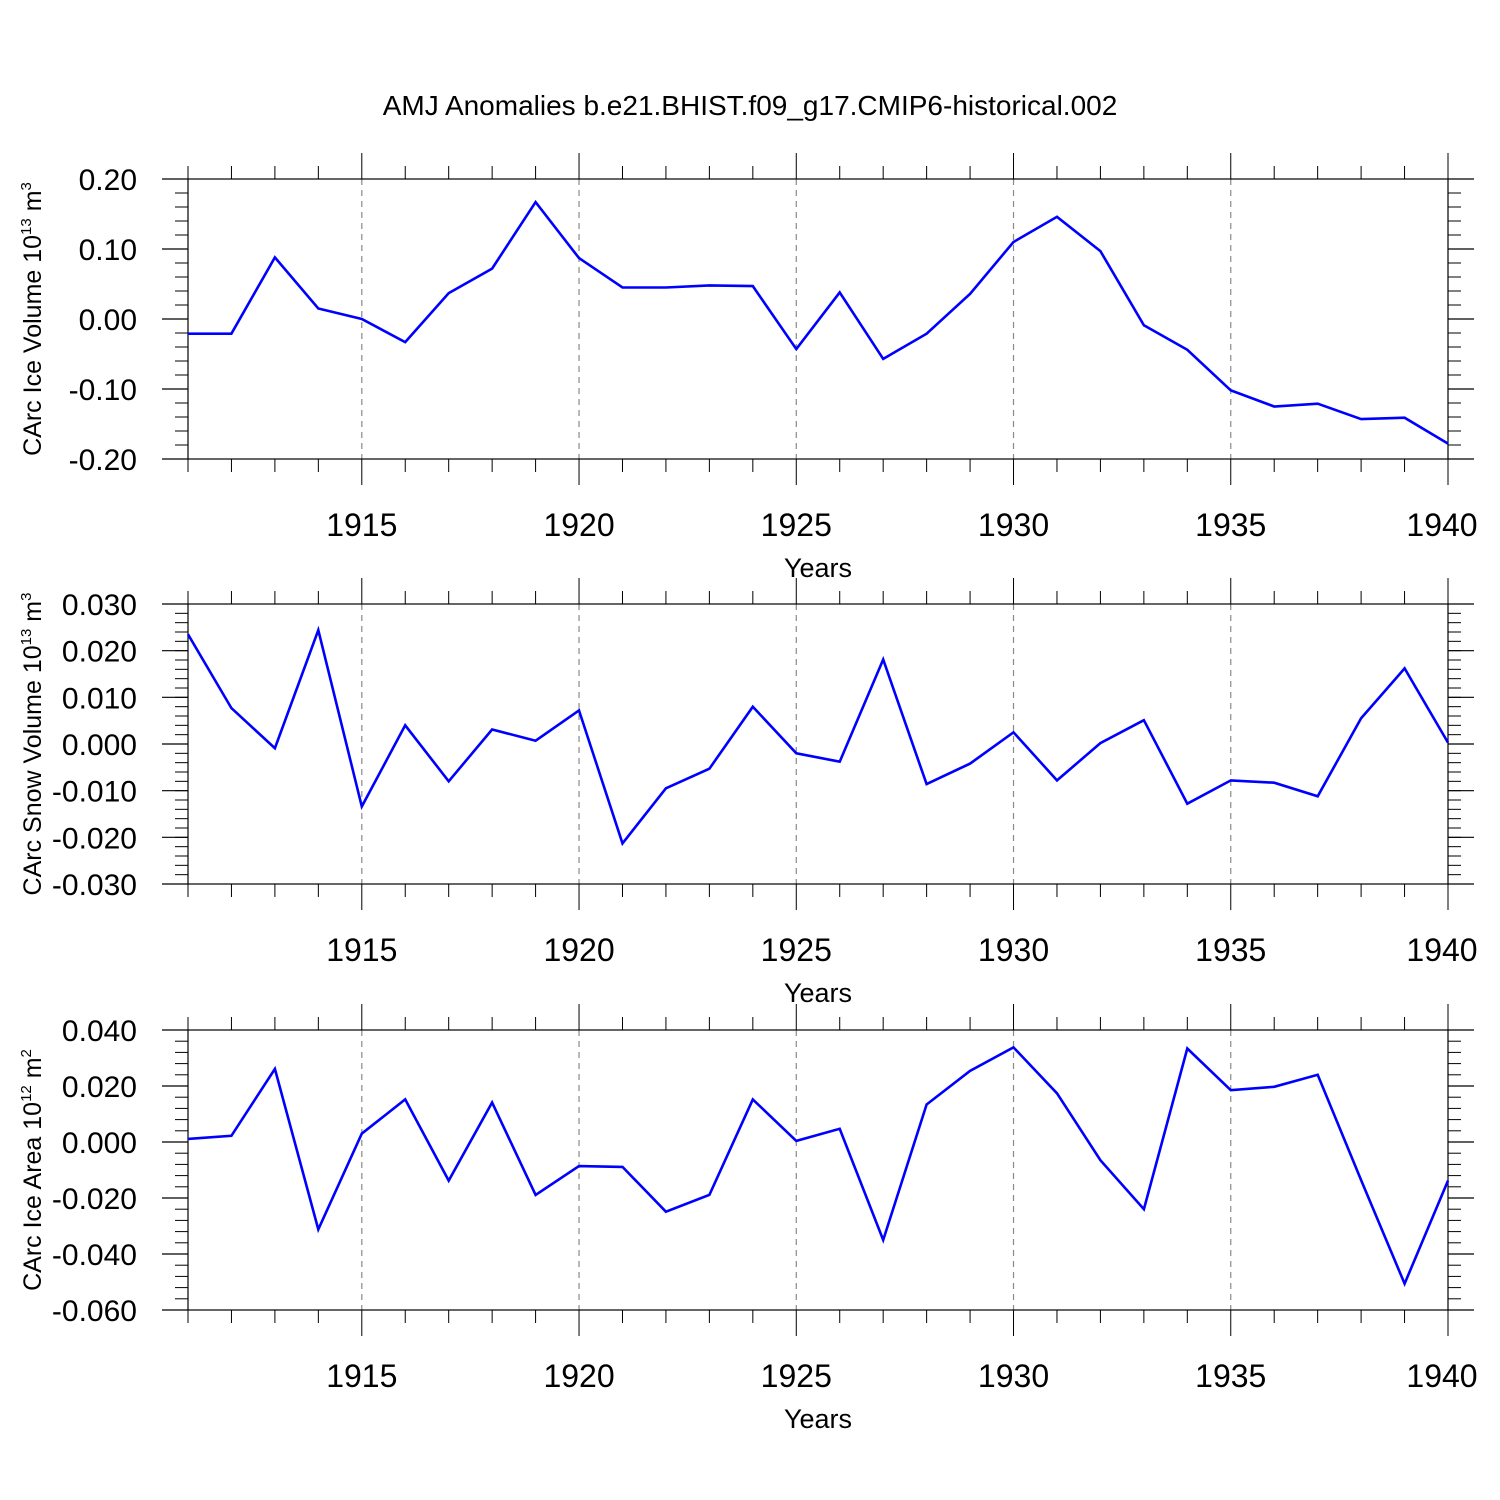 This screenshot has height=1500, width=1500. I want to click on y-tick-label: 0.040, so click(99, 1031).